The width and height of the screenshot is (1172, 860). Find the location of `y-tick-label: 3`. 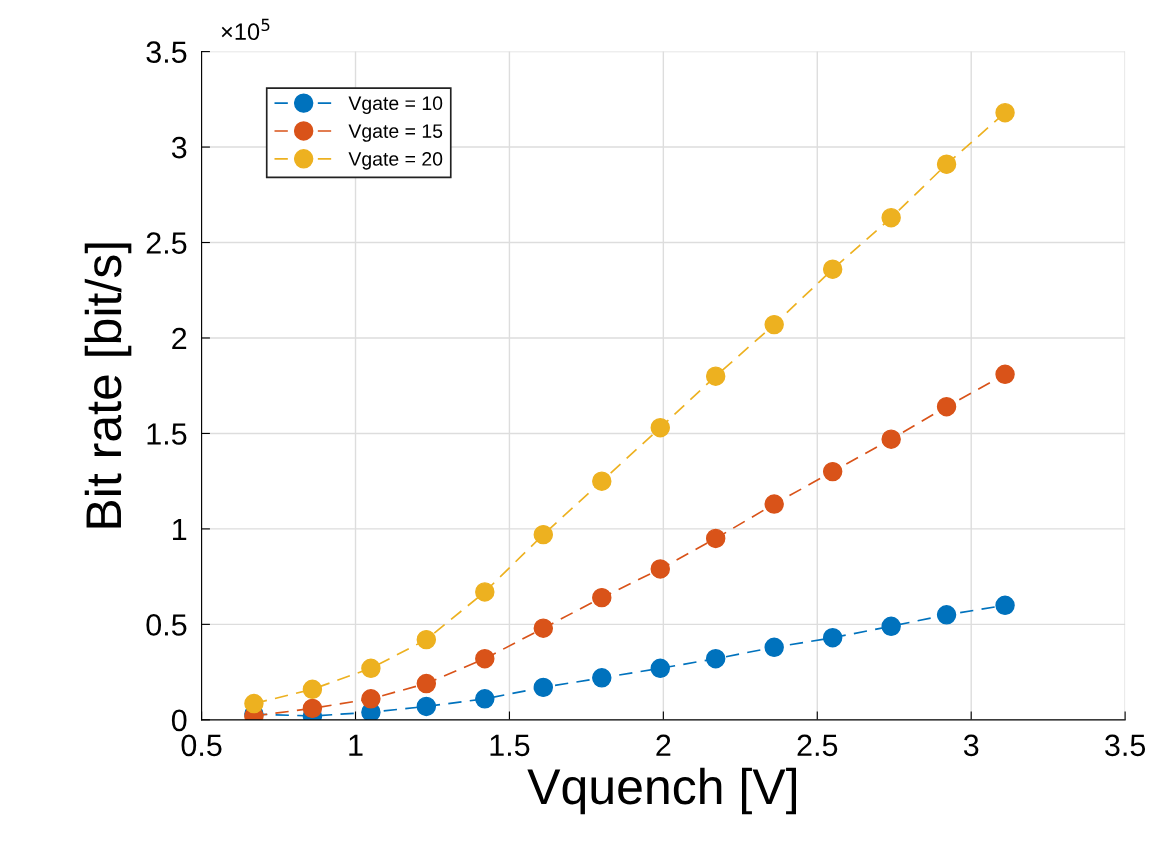

y-tick-label: 3 is located at coordinates (179, 147).